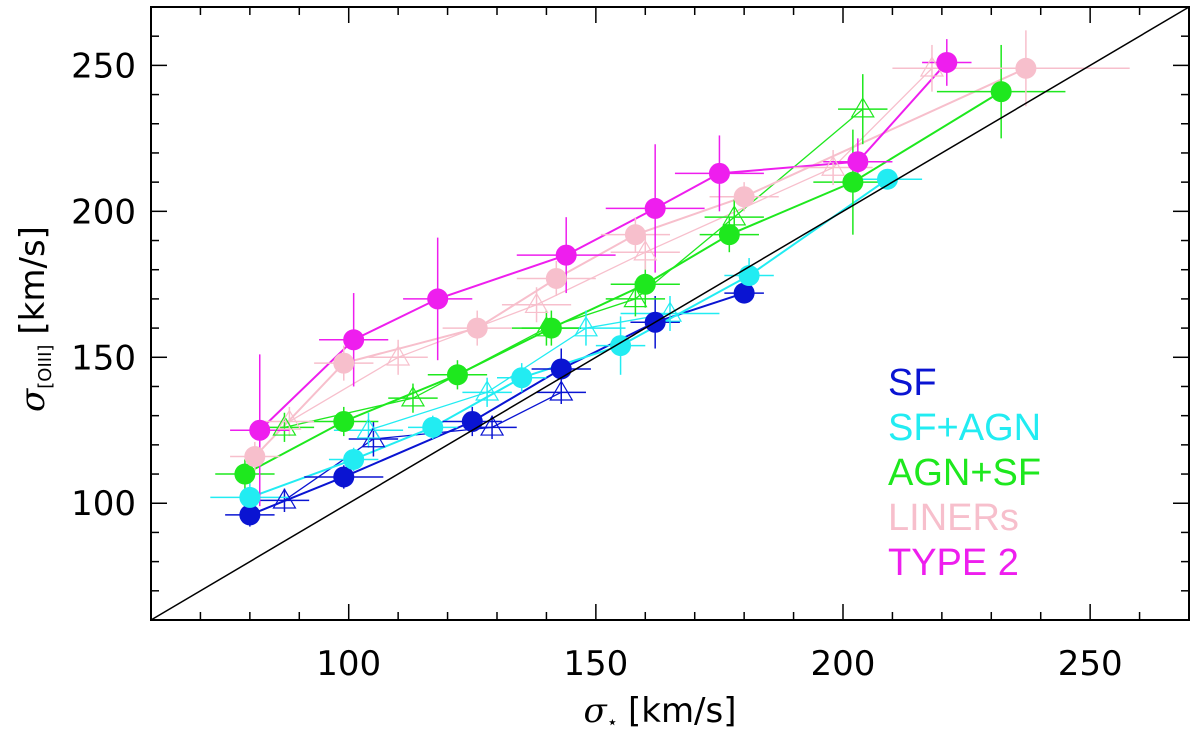 The width and height of the screenshot is (1200, 734). I want to click on legend-entry-sf-agn: SF+AGN, so click(964, 428).